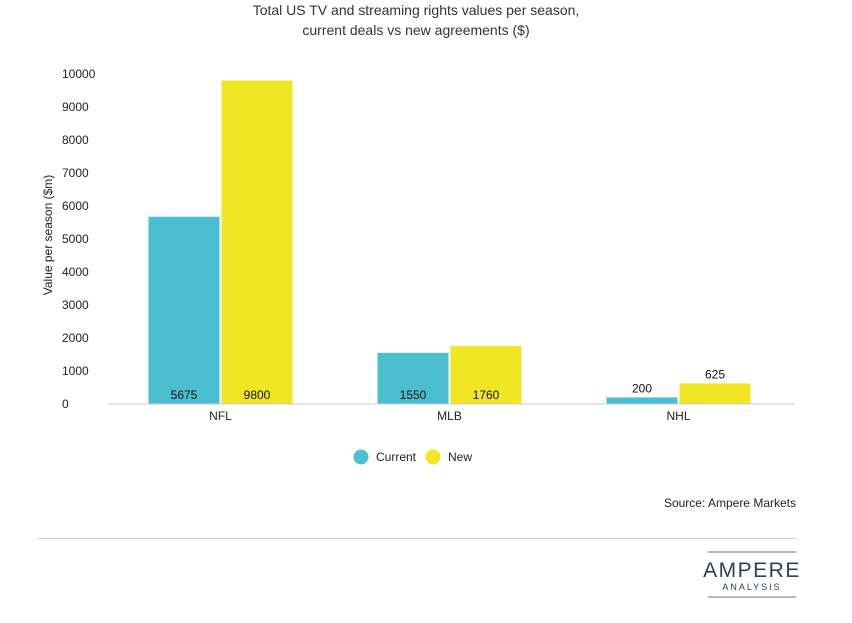  Describe the element at coordinates (75, 206) in the screenshot. I see `y-tick-label: 6000` at that location.